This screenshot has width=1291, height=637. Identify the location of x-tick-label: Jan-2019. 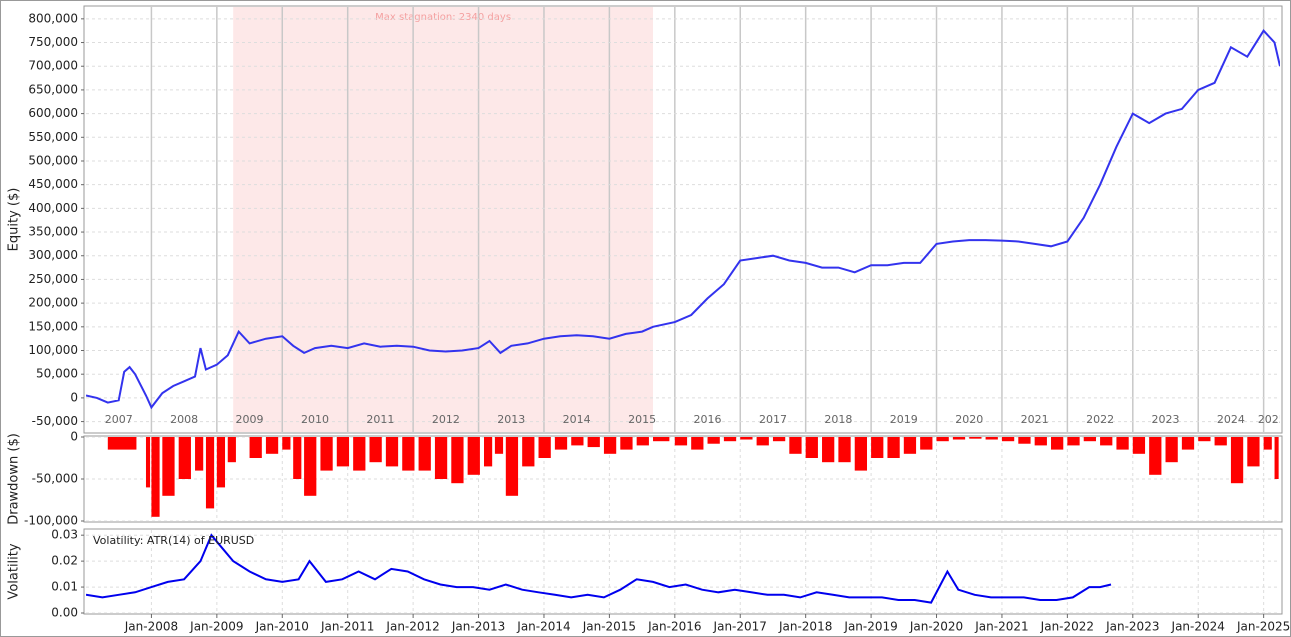
(870, 627).